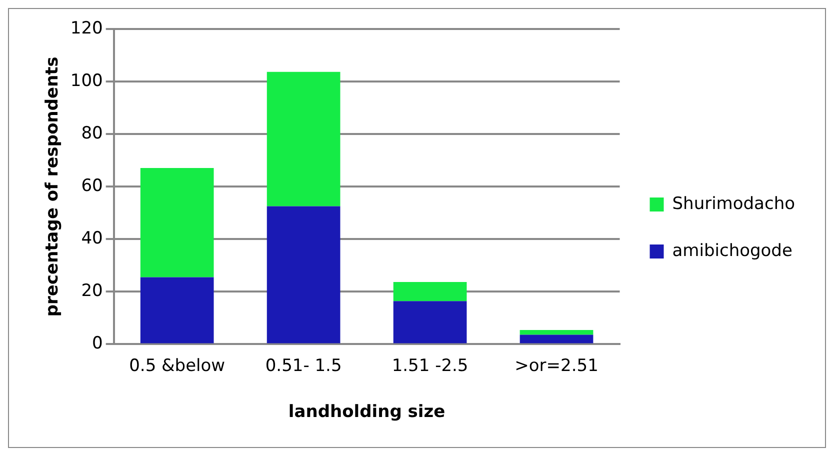  What do you see at coordinates (92, 291) in the screenshot?
I see `y-tick-label: 20` at bounding box center [92, 291].